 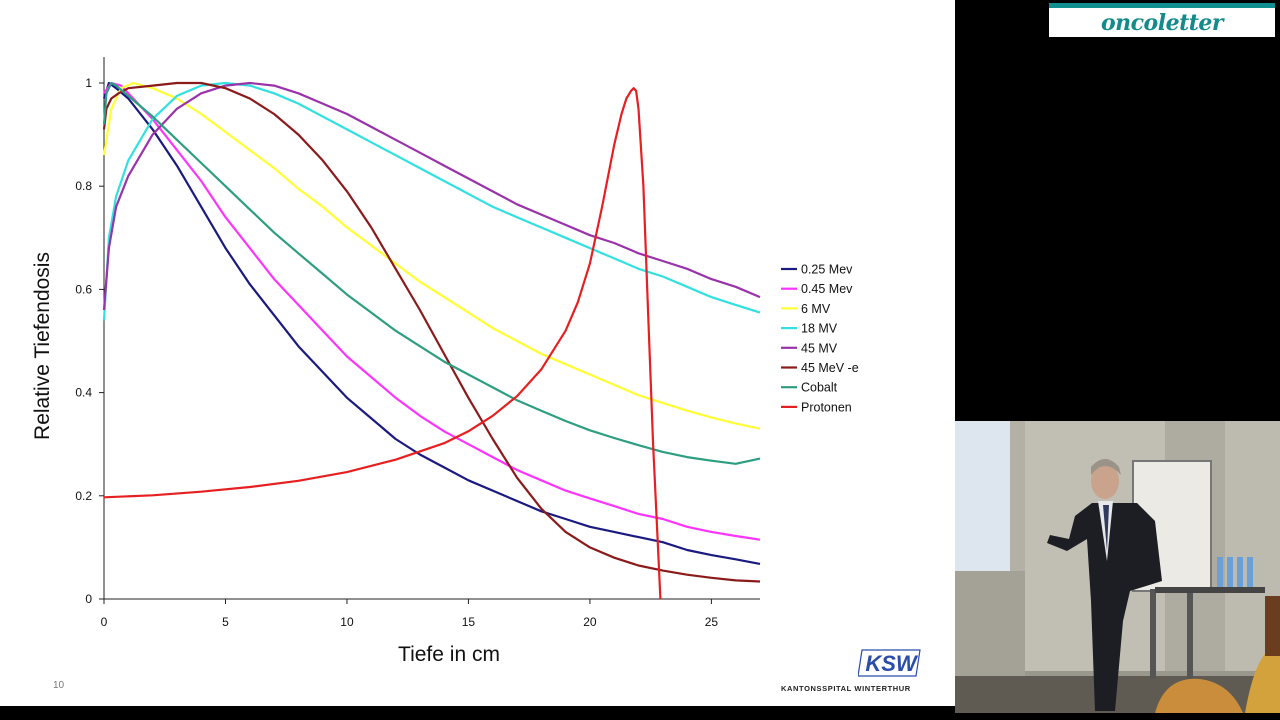 I want to click on x-tick-label: 25, so click(x=712, y=622).